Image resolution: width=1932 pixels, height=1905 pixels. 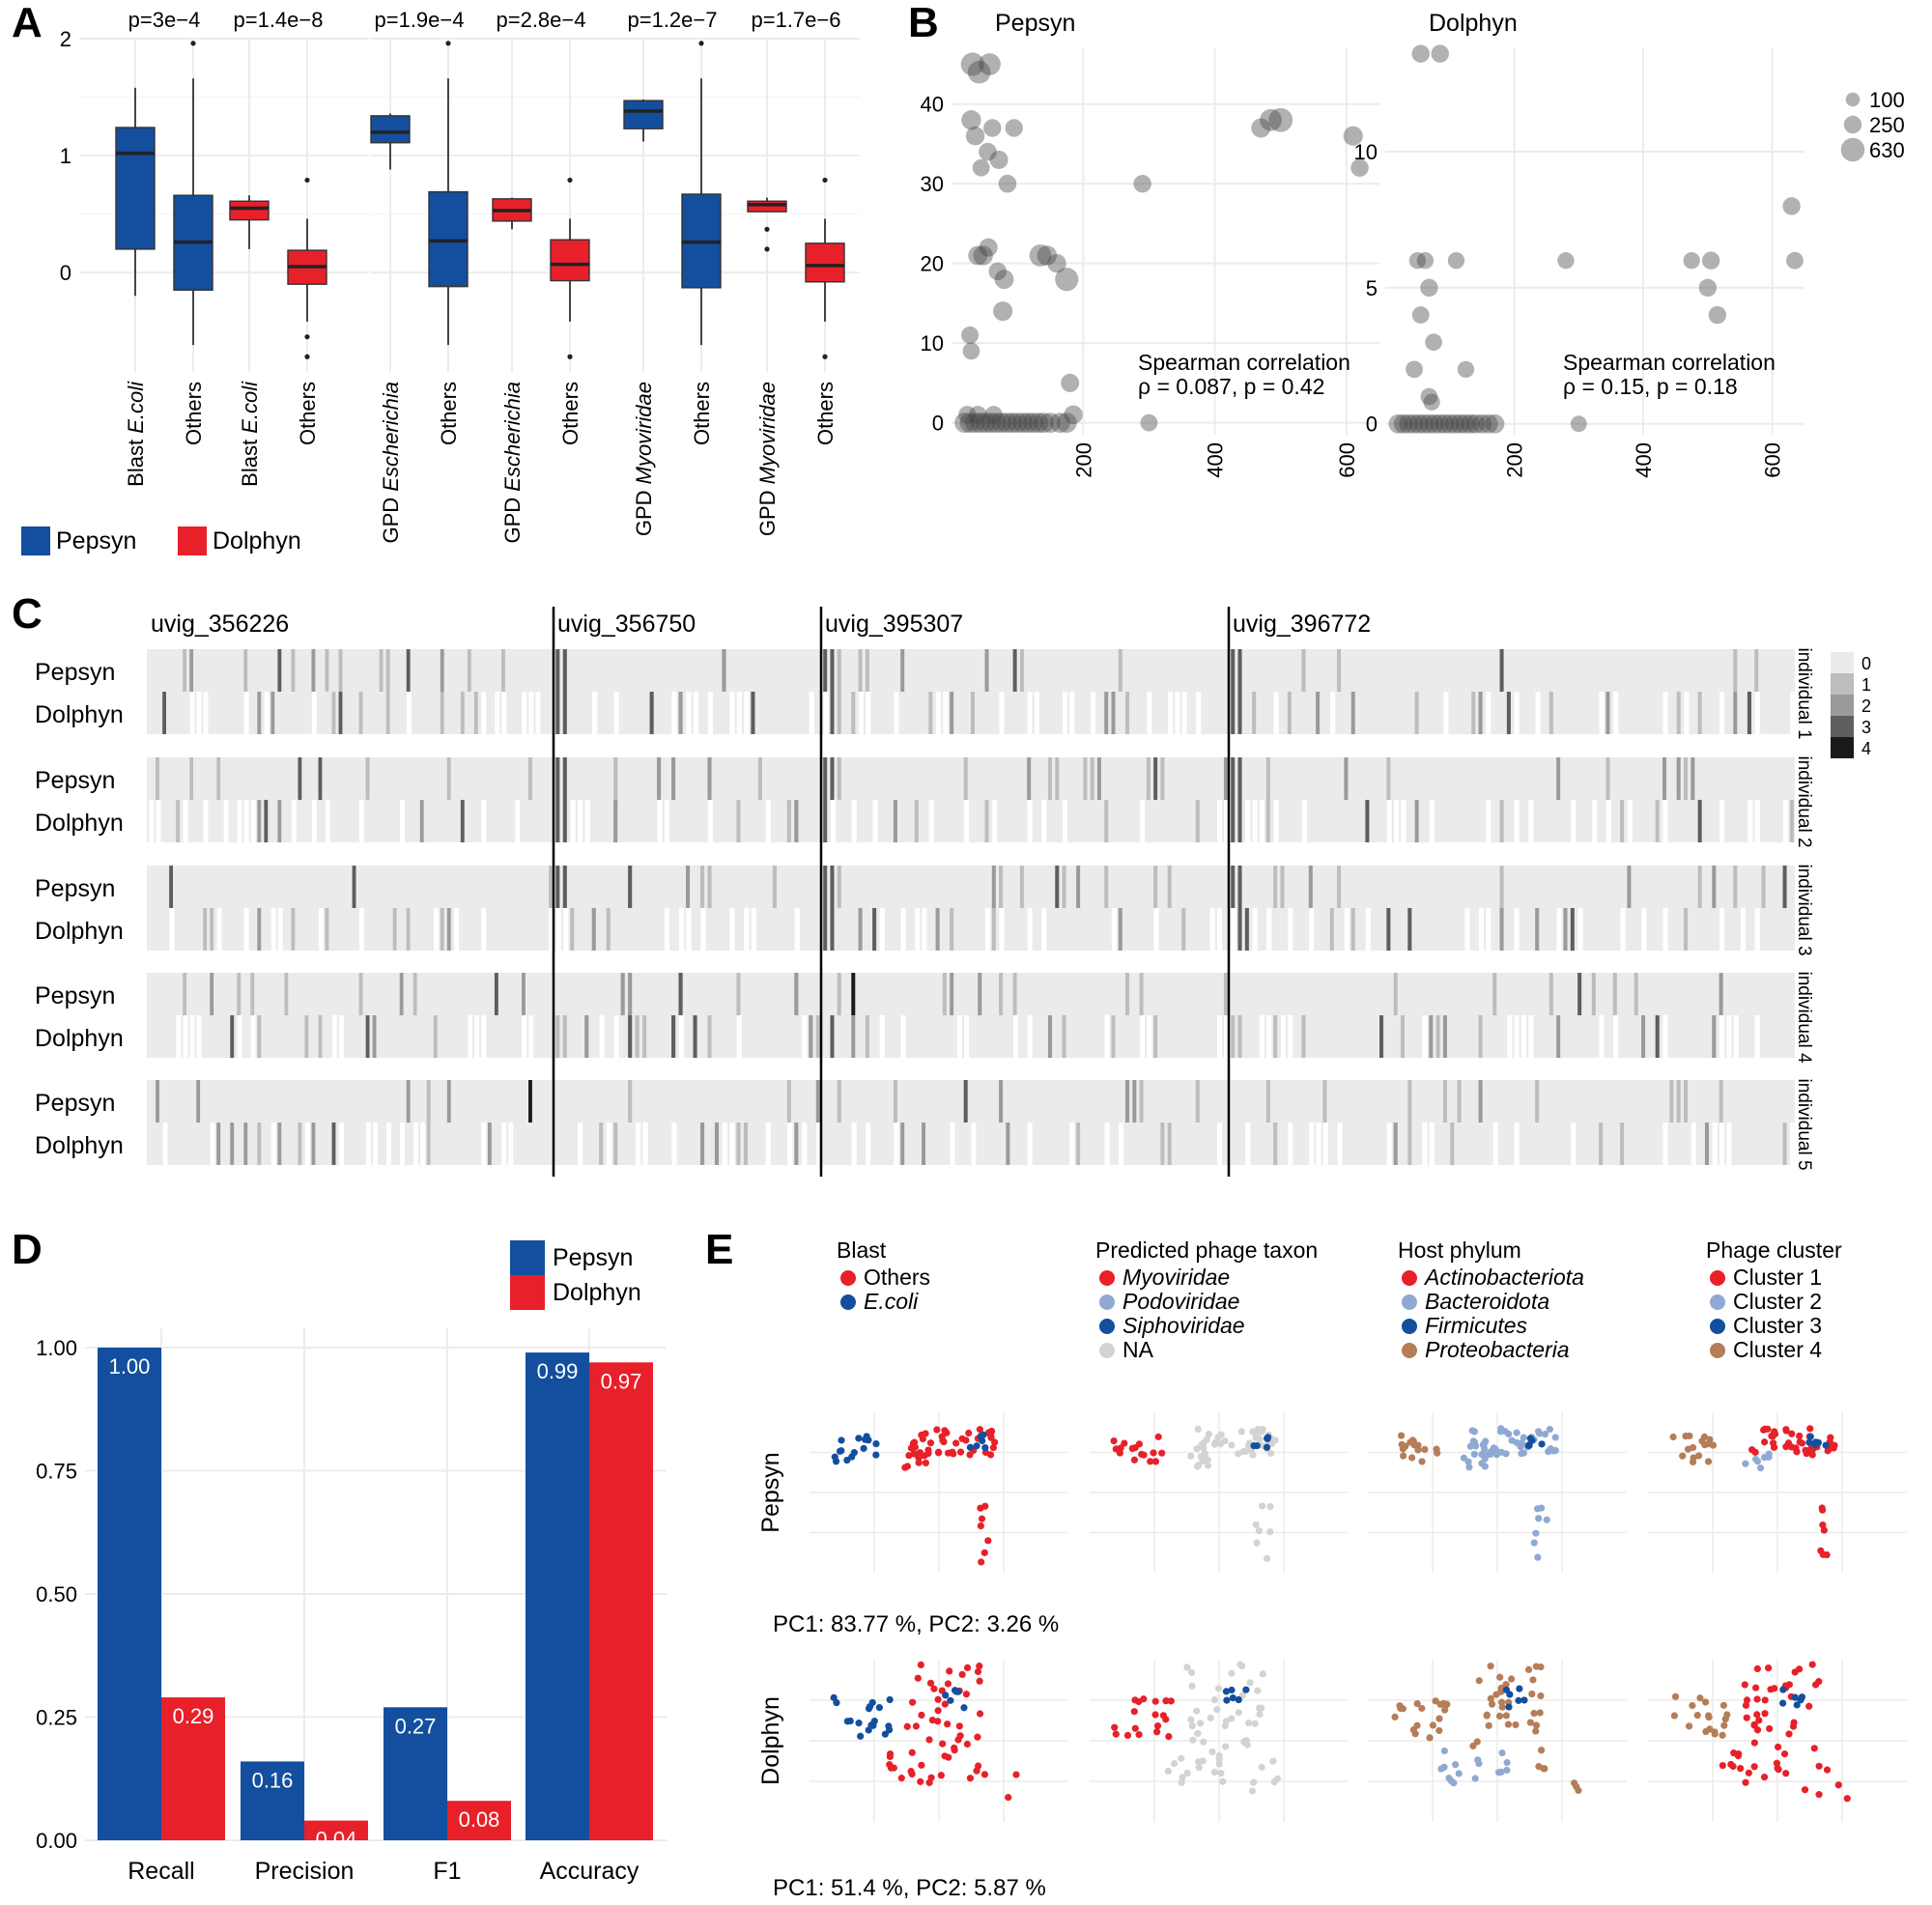 I want to click on panel-a-x-tick-plain: Blast, so click(x=250, y=460).